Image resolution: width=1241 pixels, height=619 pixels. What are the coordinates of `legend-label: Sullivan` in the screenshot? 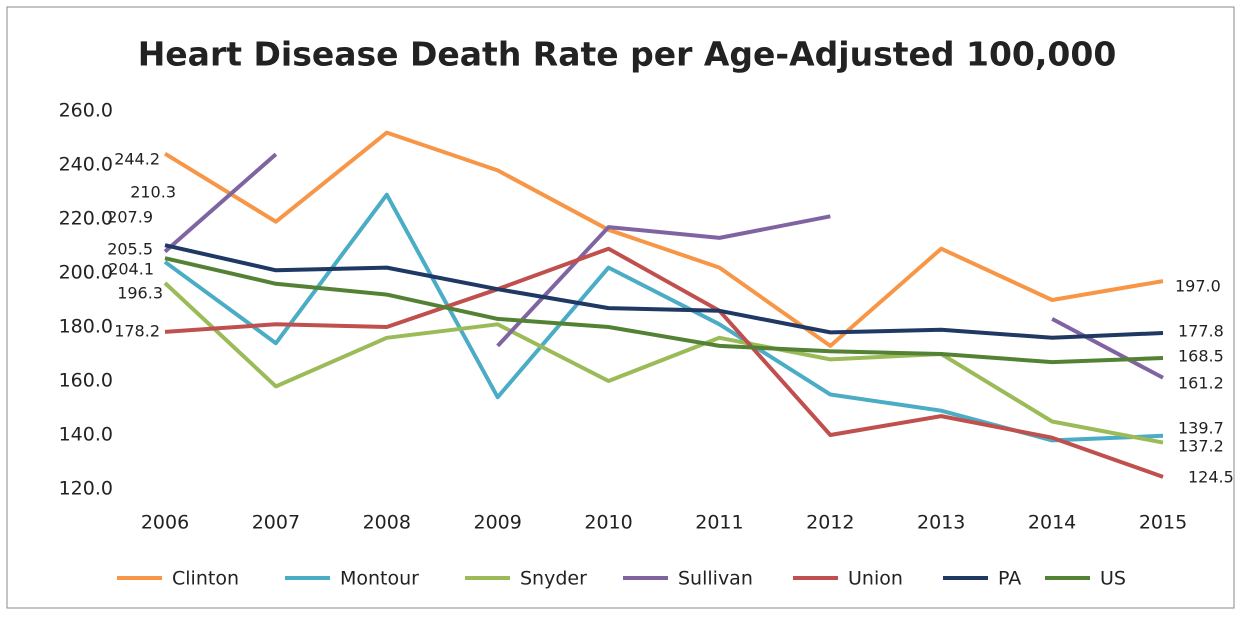 It's located at (715, 579).